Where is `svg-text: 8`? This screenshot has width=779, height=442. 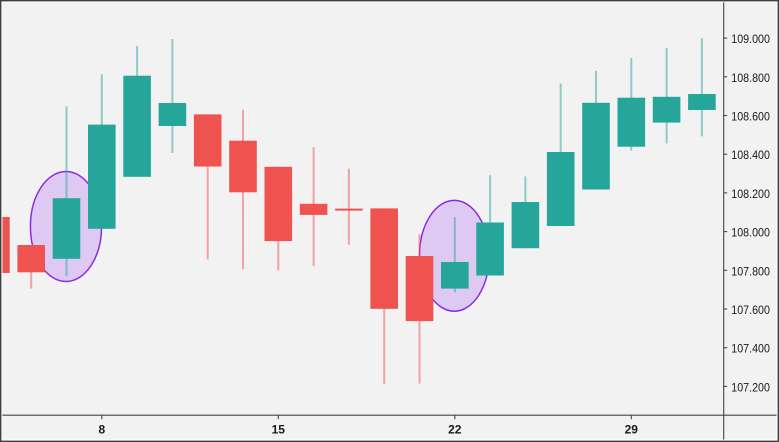 svg-text: 8 is located at coordinates (101, 429).